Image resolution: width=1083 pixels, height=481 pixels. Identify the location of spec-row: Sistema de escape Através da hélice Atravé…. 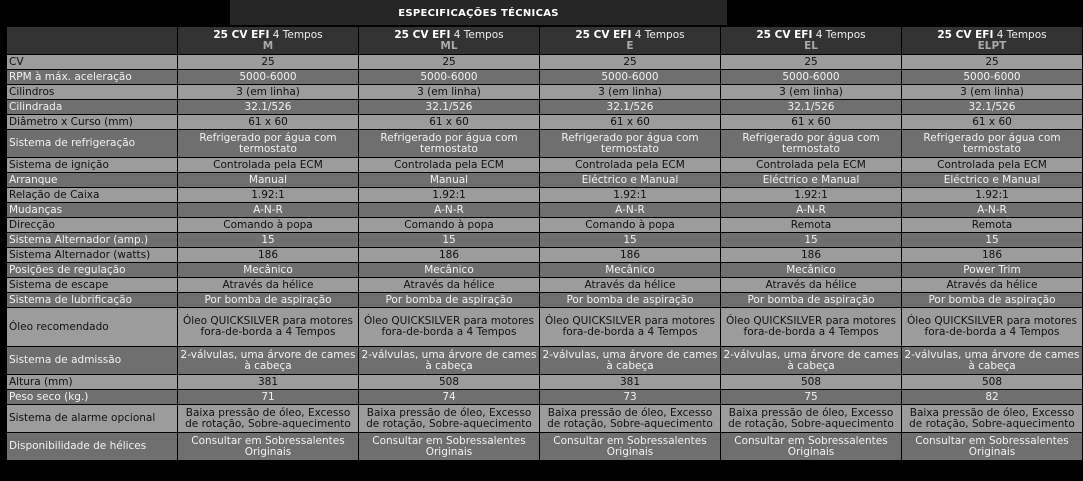
(544, 285).